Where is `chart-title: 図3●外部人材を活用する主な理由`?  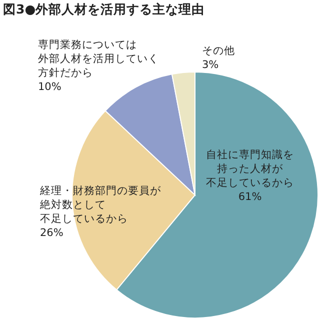 chart-title: 図3●外部人材を活用する主な理由 is located at coordinates (104, 9).